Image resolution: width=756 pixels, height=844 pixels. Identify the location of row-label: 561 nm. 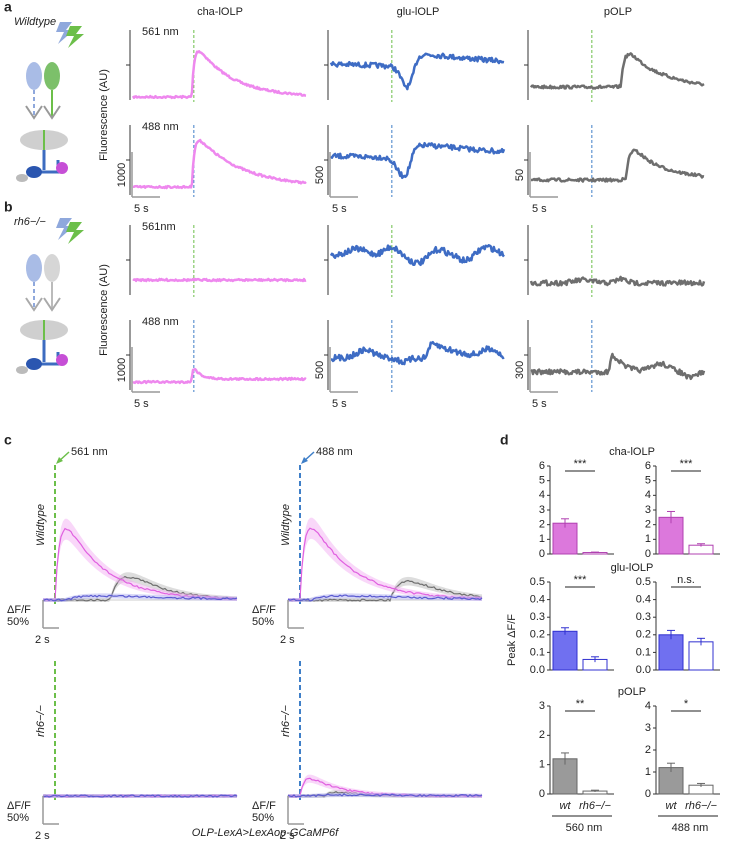
(160, 32).